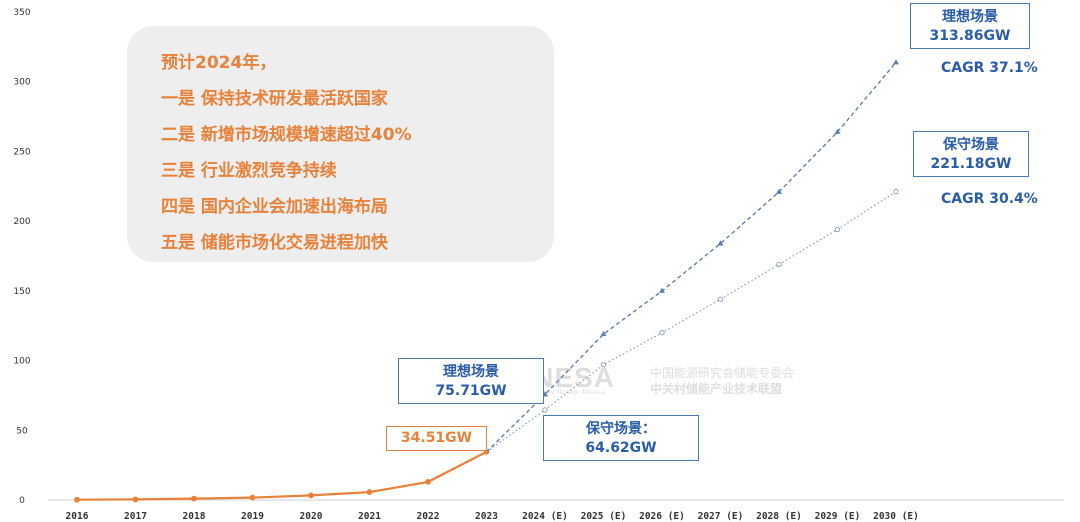 The height and width of the screenshot is (522, 1080). Describe the element at coordinates (21, 83) in the screenshot. I see `y-tick-label: 300` at that location.